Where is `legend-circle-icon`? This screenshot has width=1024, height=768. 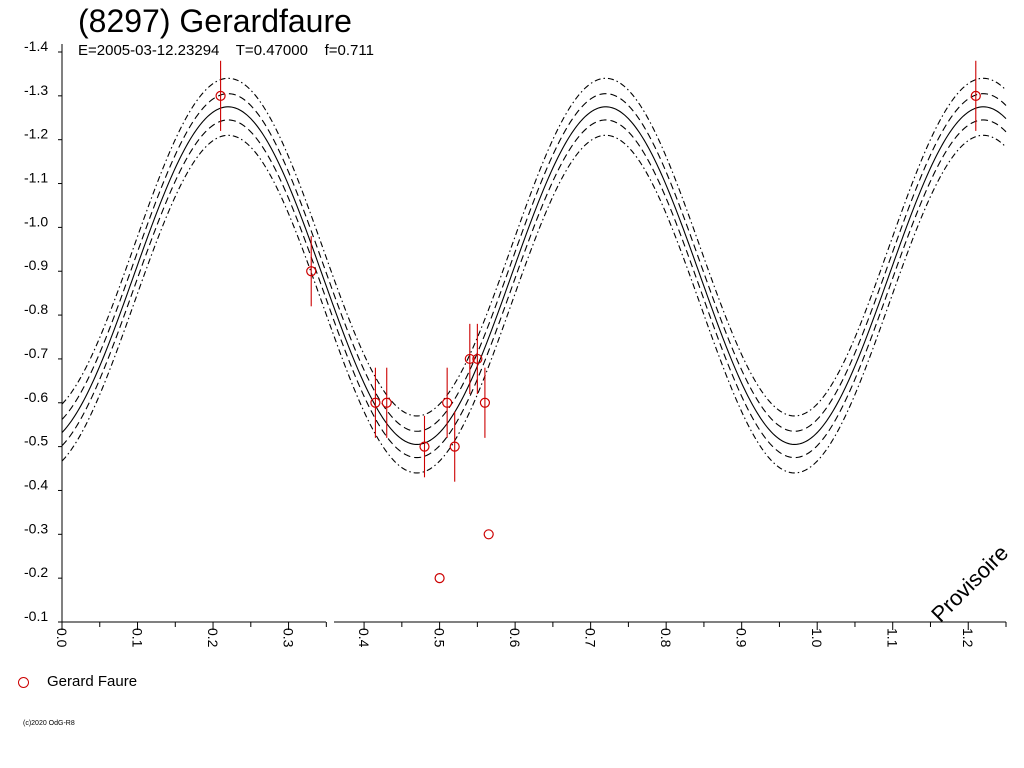 legend-circle-icon is located at coordinates (23, 682).